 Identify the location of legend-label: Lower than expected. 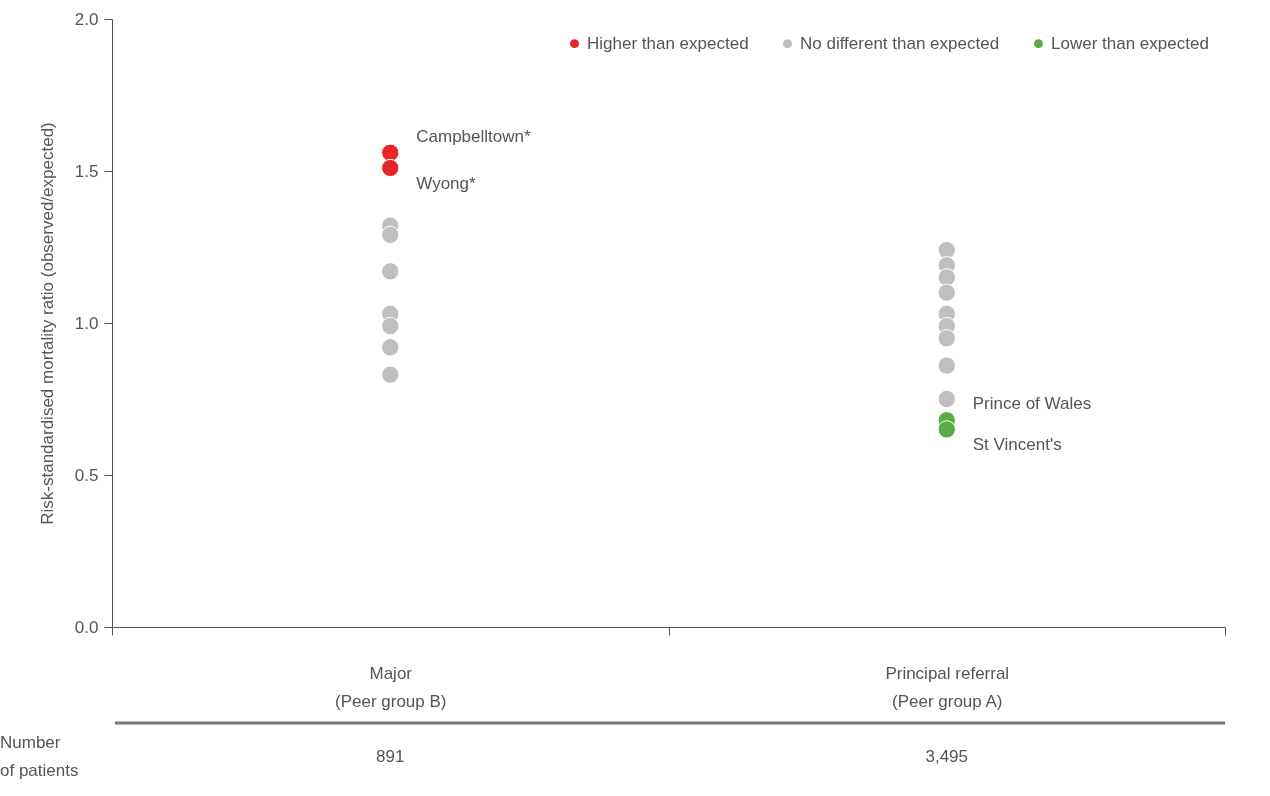
(1130, 43).